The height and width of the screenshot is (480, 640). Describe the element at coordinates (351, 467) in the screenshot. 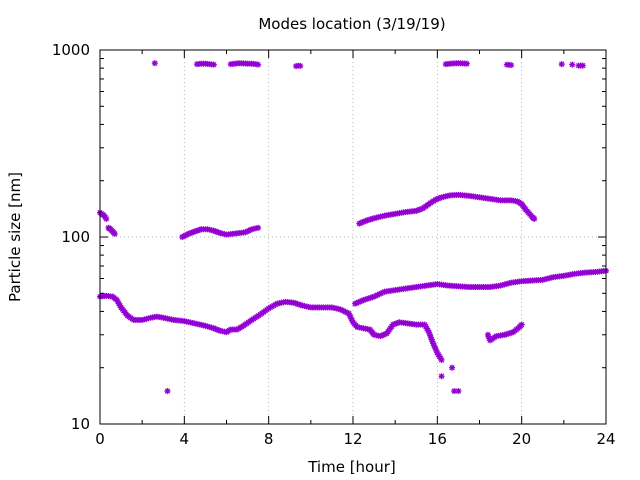

I see `x-axis-title: Time [hour]` at that location.